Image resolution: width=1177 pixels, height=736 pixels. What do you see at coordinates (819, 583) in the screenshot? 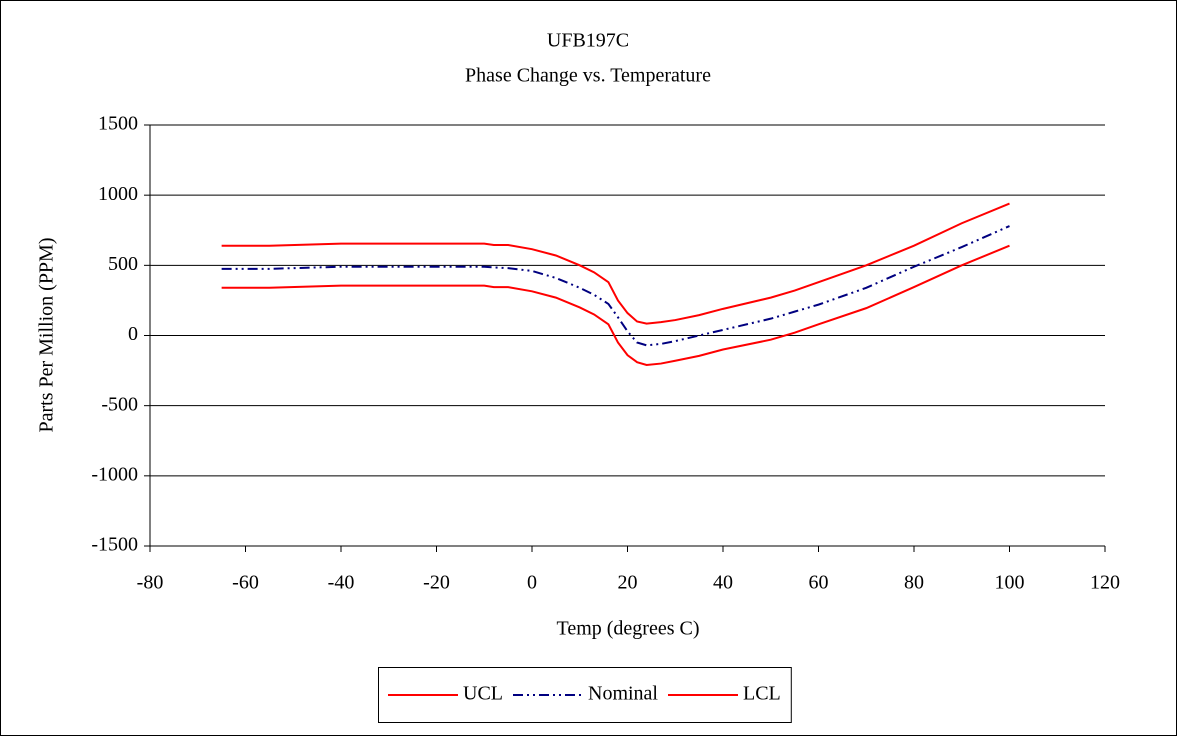
I see `x-tick-label: 60` at bounding box center [819, 583].